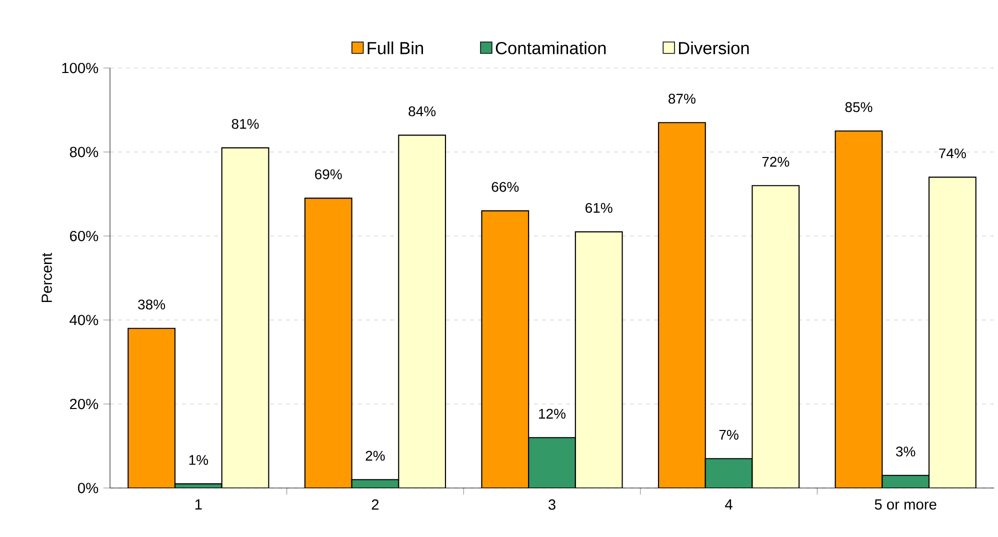 The height and width of the screenshot is (537, 998). I want to click on y-axis-title: Percent, so click(47, 277).